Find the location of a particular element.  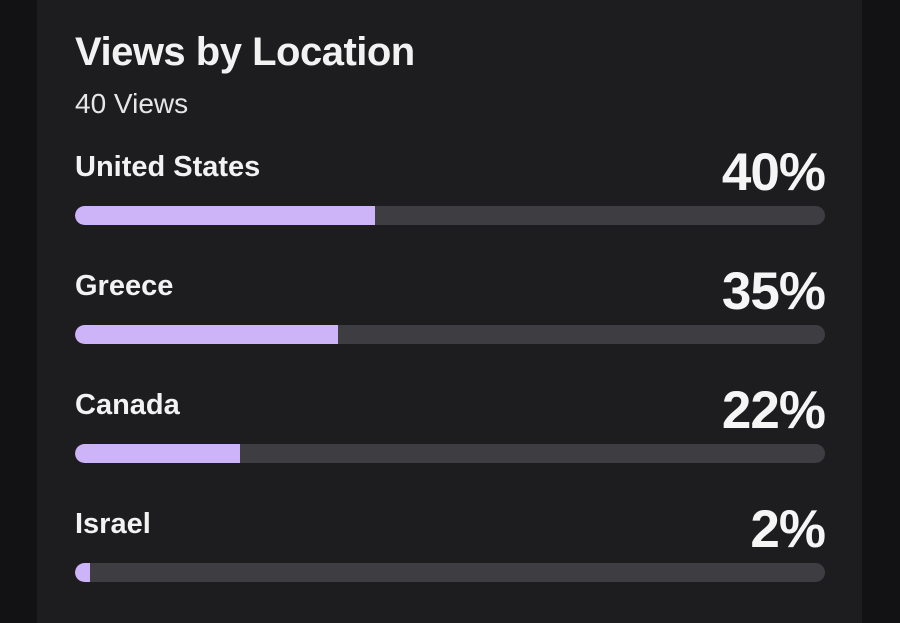

card-title: Views by Location is located at coordinates (245, 52).